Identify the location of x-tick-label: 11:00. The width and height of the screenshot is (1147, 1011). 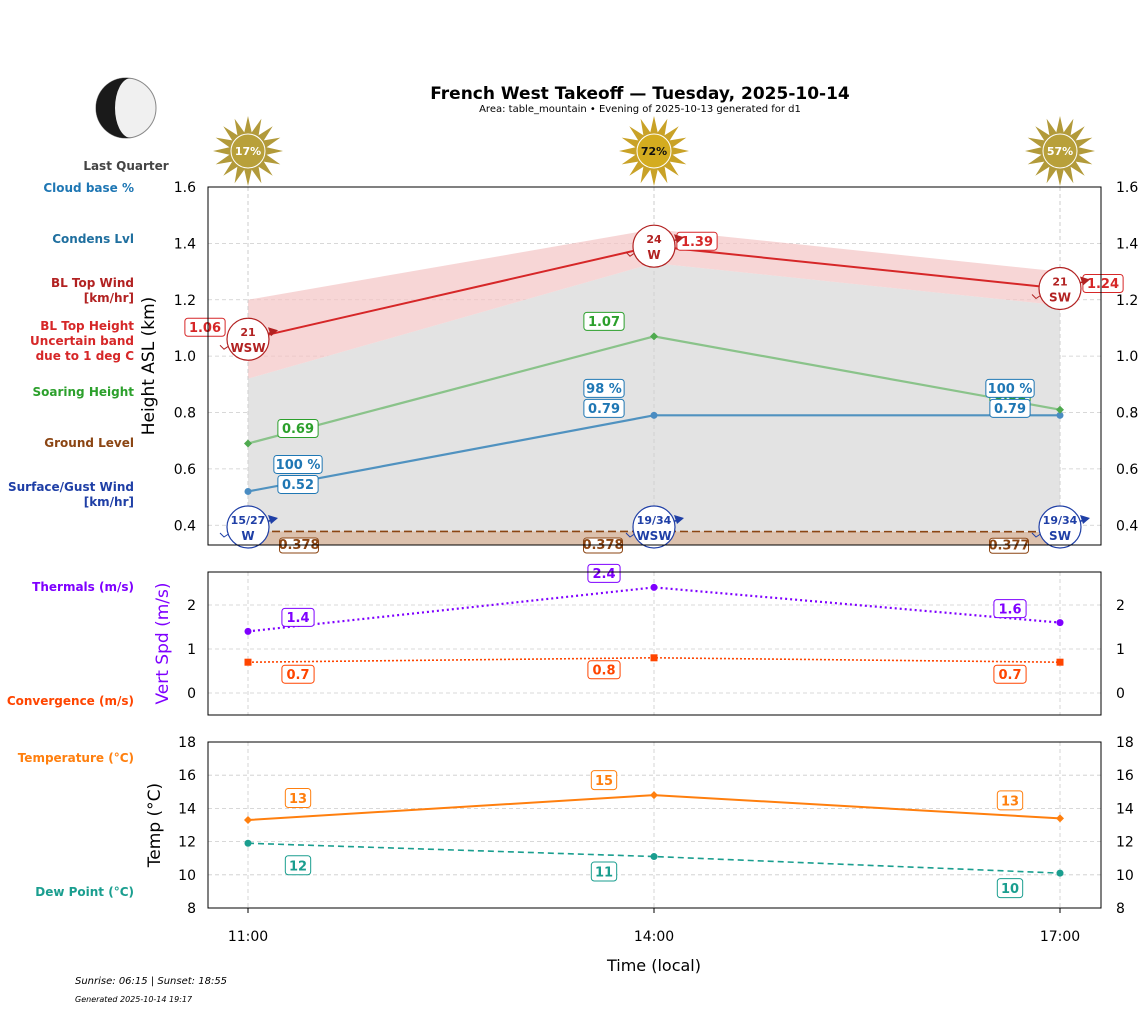
(248, 937).